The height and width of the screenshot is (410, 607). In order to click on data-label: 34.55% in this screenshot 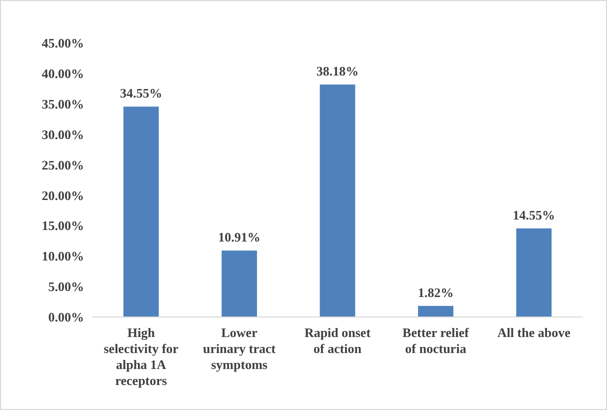, I will do `click(141, 93)`.